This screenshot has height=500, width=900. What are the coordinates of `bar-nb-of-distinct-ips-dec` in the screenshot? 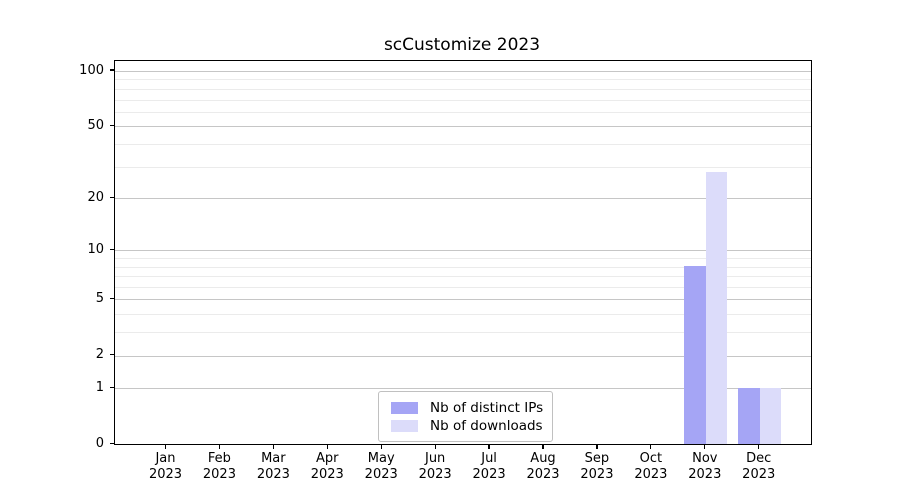 It's located at (749, 415).